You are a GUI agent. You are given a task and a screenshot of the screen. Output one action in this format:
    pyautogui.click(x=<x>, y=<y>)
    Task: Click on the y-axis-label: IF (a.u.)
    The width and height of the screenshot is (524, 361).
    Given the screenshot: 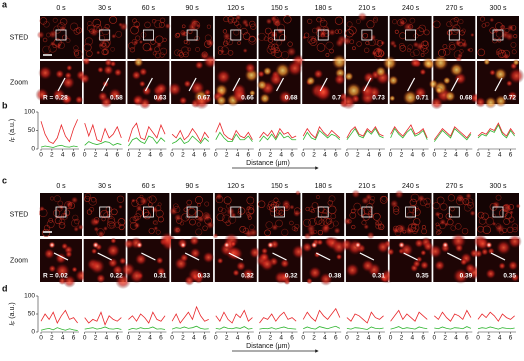 What is the action you would take?
    pyautogui.click(x=13, y=313)
    